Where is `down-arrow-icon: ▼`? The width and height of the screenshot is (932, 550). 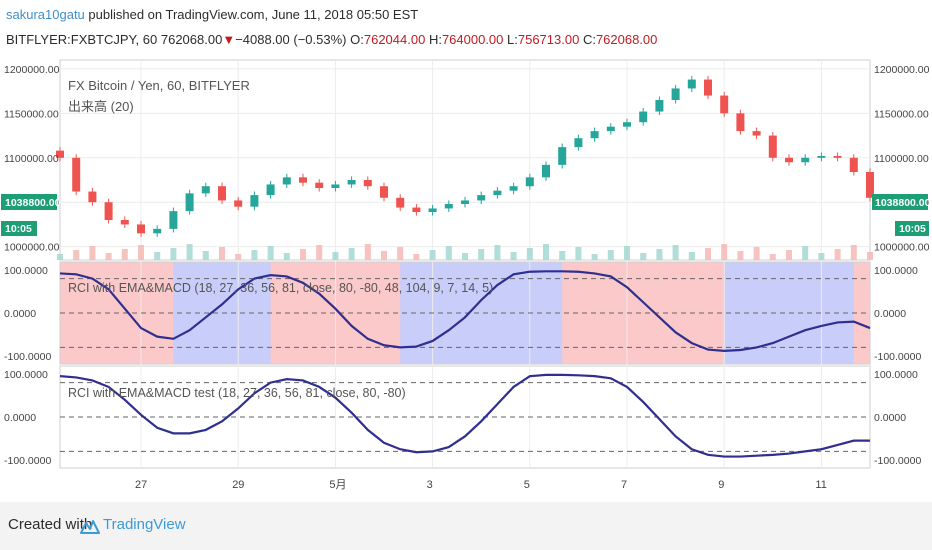
down-arrow-icon: ▼ is located at coordinates (229, 39).